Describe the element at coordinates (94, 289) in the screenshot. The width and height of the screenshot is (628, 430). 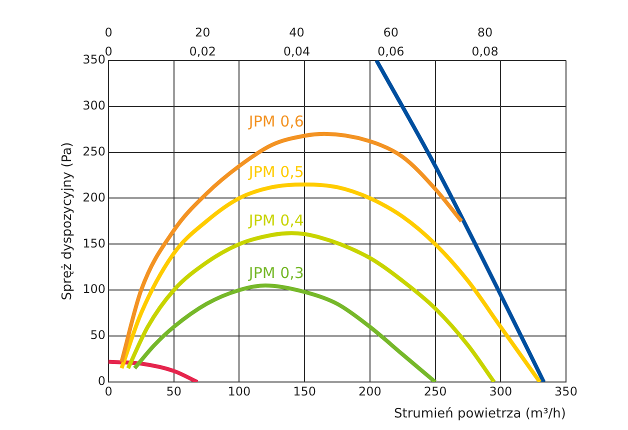
I see `y-tick-label: 100` at that location.